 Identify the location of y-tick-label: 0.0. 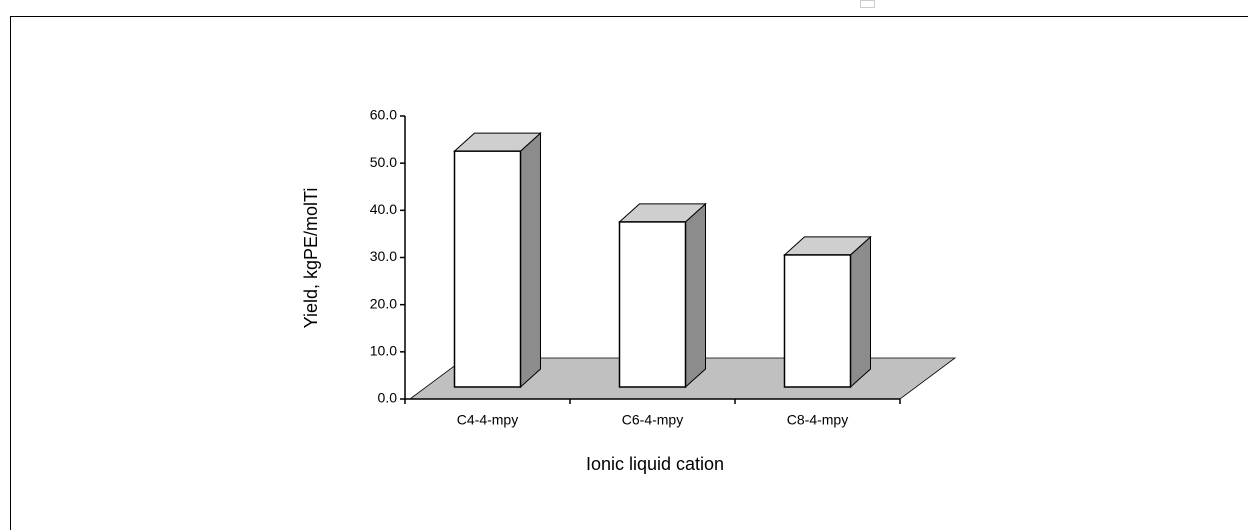
(388, 398).